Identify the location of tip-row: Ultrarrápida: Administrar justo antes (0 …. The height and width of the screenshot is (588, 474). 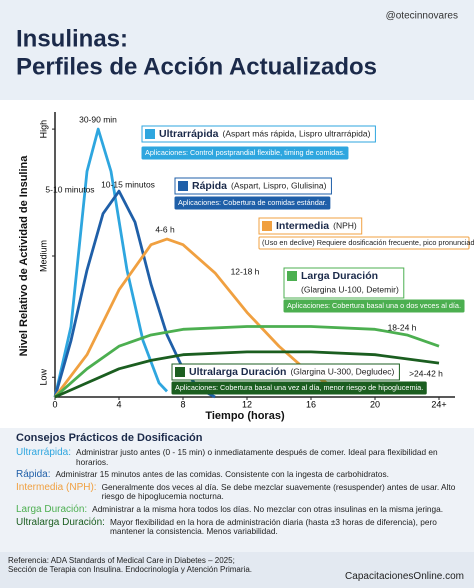
(237, 457).